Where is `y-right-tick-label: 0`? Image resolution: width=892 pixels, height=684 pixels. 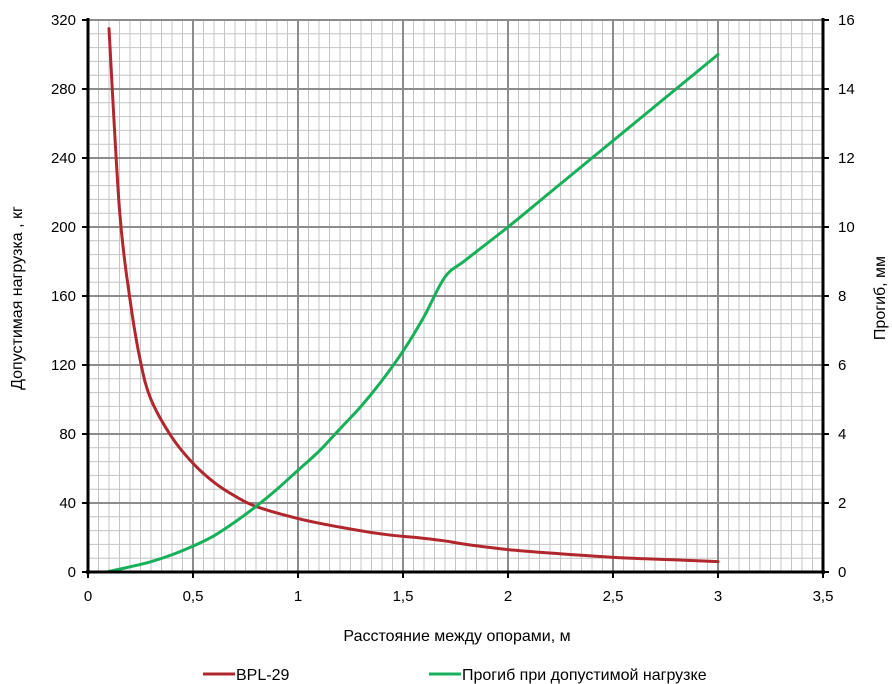
y-right-tick-label: 0 is located at coordinates (842, 572).